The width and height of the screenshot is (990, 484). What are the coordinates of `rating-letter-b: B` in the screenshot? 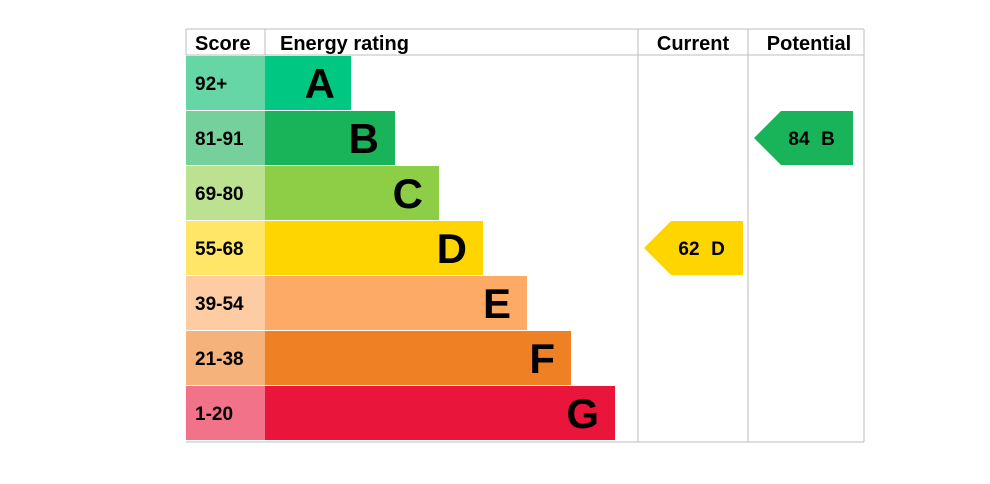 It's located at (364, 138).